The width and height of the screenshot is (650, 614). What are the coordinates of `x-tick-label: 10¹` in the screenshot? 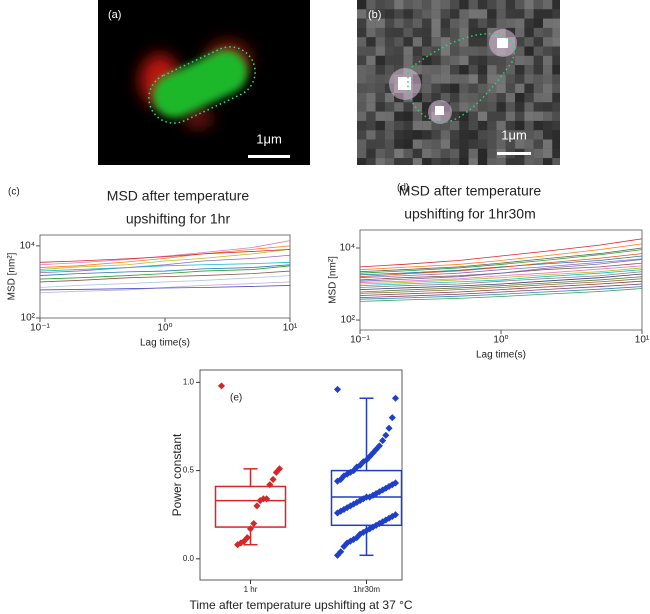 It's located at (642, 340).